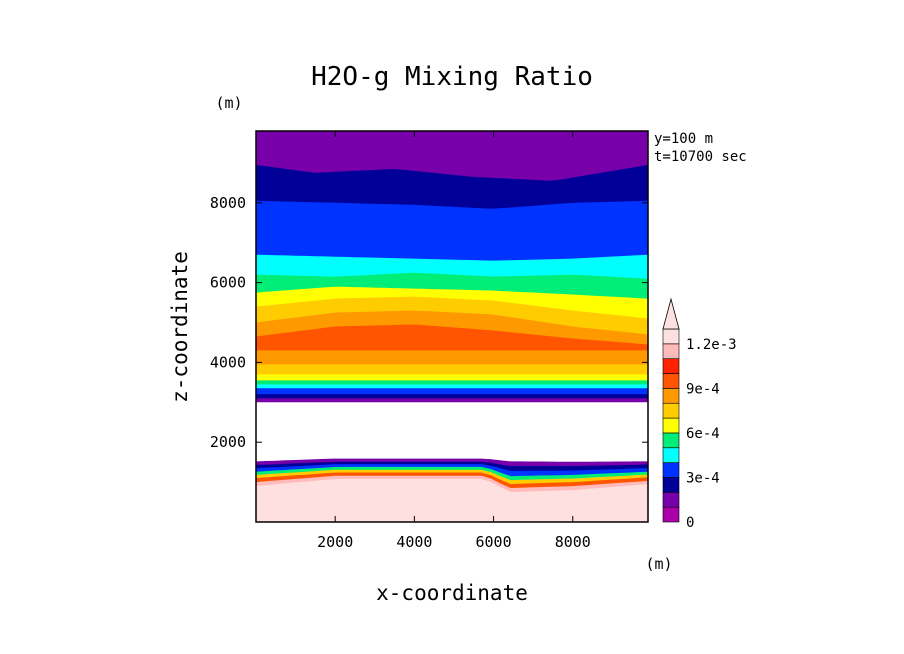 This screenshot has width=904, height=654. Describe the element at coordinates (703, 389) in the screenshot. I see `colorbar-tick-label: 9e-4` at that location.